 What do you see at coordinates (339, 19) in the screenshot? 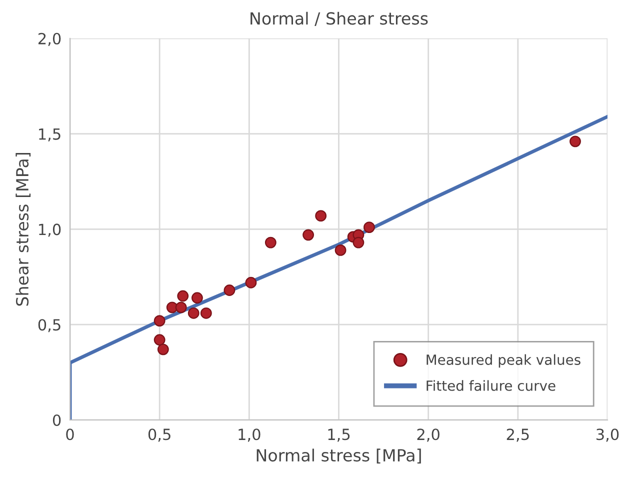
I see `chart-title: Normal / Shear stress` at bounding box center [339, 19].